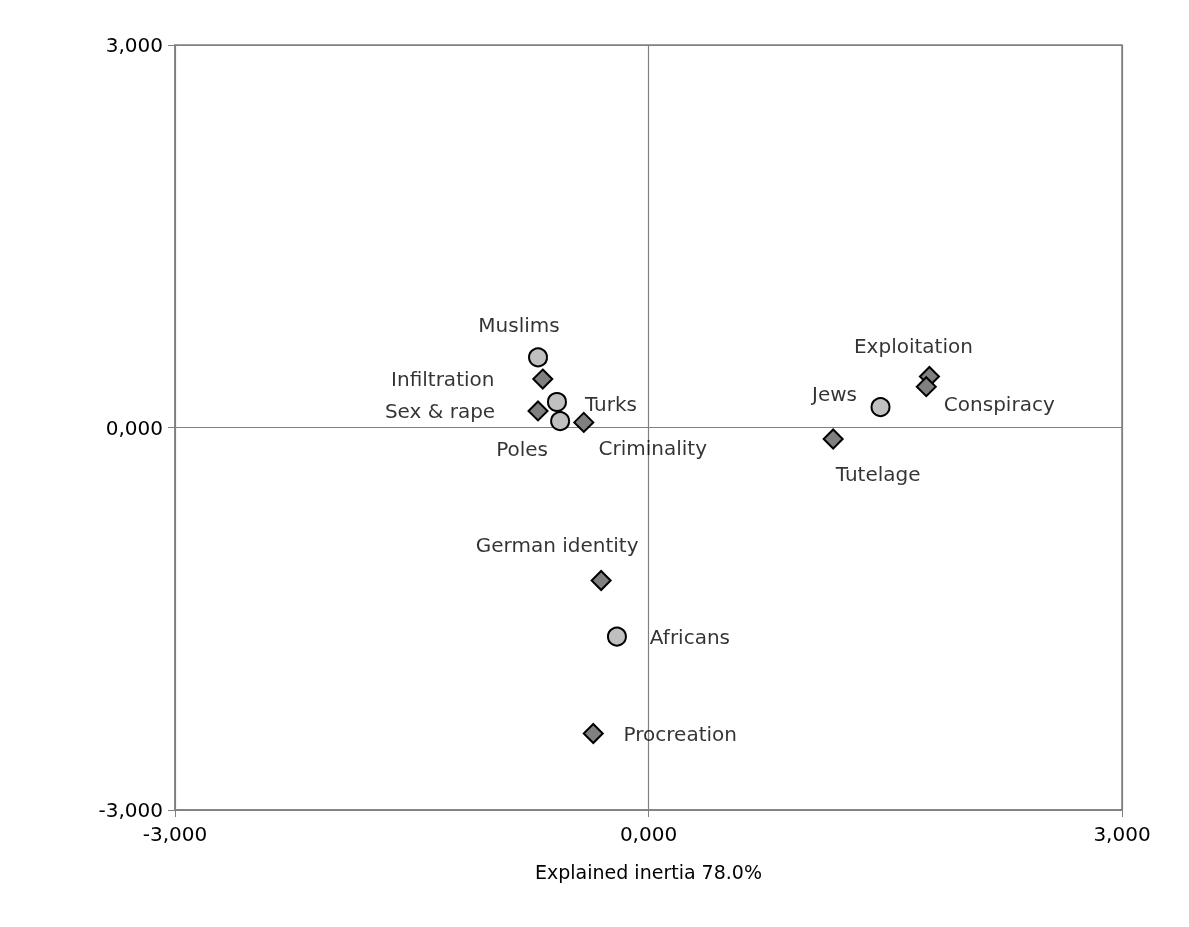 This screenshot has width=1189, height=927. I want to click on annotation: Exploitation, so click(913, 345).